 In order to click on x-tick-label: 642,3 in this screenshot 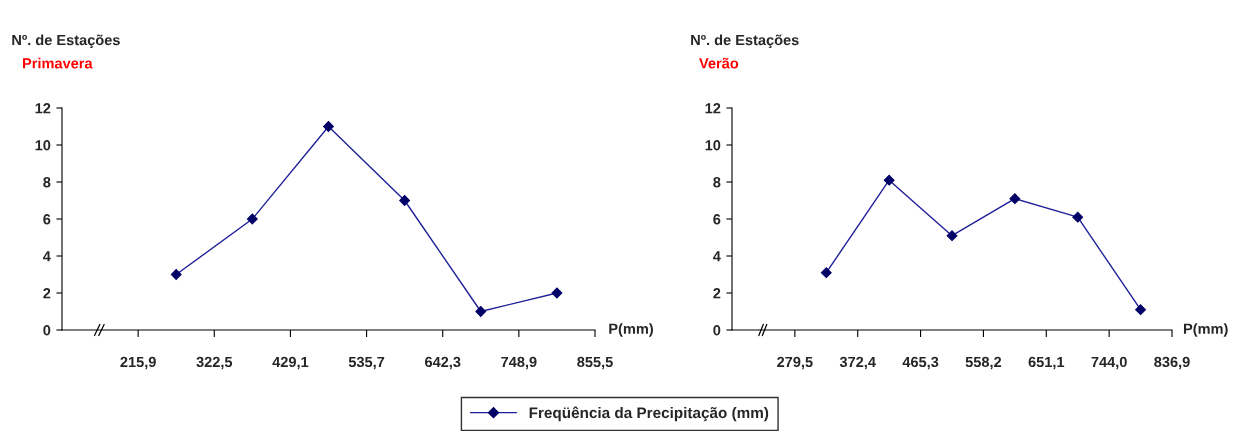, I will do `click(443, 363)`.